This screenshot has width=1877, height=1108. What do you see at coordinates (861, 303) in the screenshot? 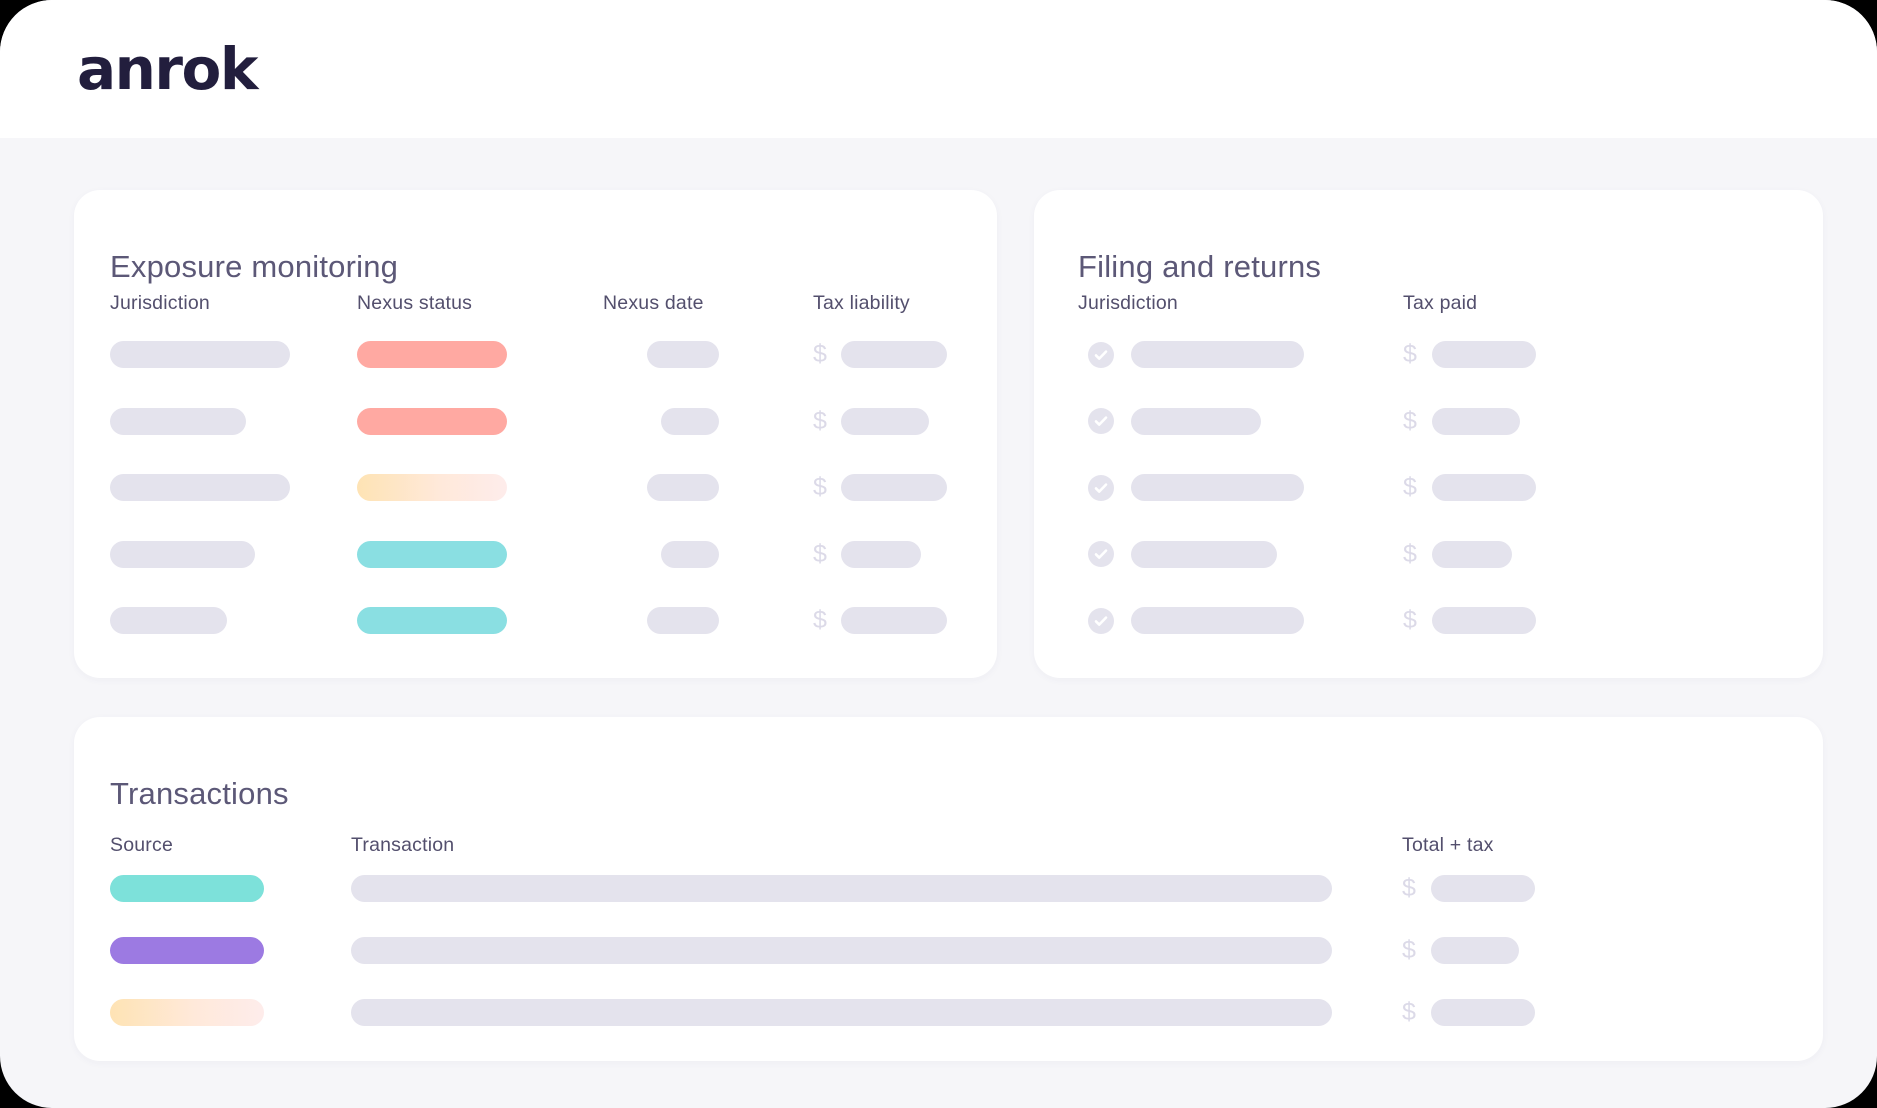
I see `column-header-tax-liability: Tax liability` at bounding box center [861, 303].